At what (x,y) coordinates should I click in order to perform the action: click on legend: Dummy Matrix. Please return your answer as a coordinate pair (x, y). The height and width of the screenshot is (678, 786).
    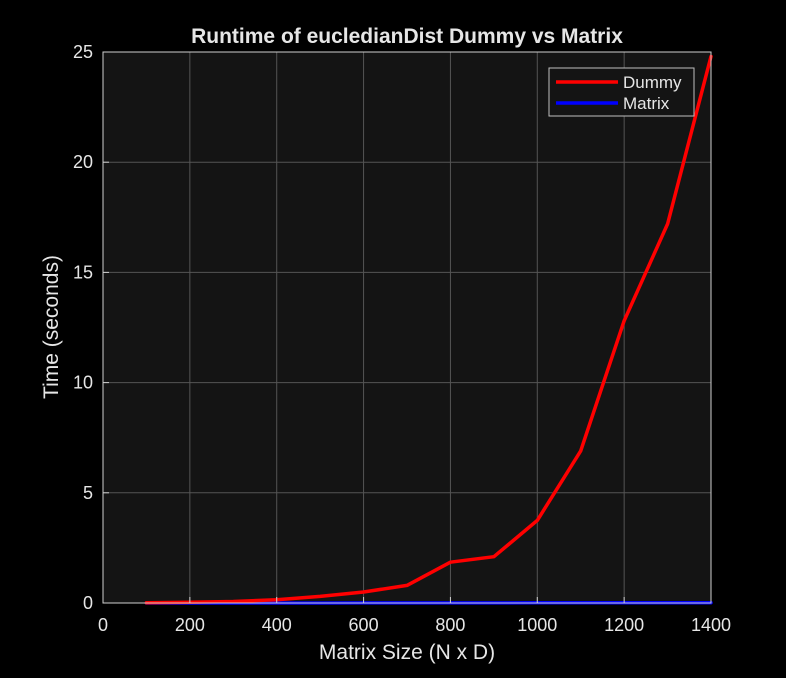
    Looking at the image, I should click on (621, 92).